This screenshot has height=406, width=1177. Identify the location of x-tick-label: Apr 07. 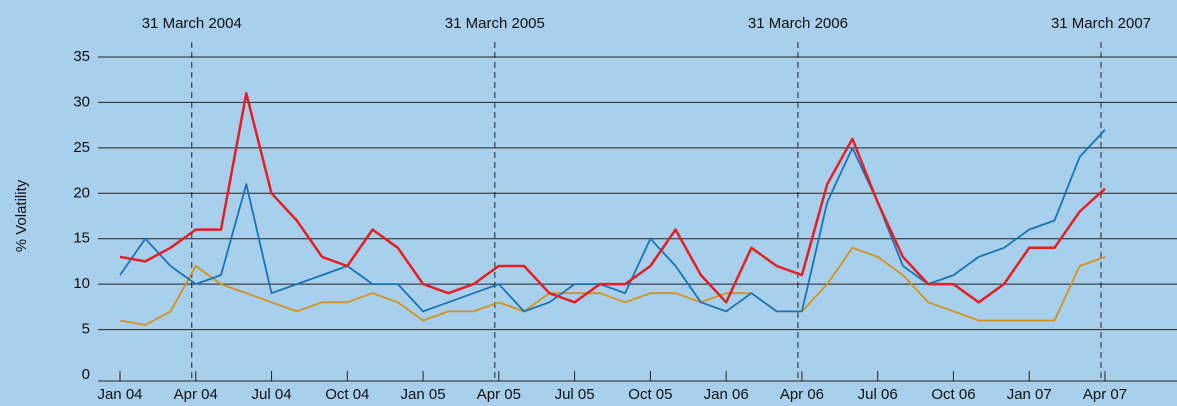
(1105, 394).